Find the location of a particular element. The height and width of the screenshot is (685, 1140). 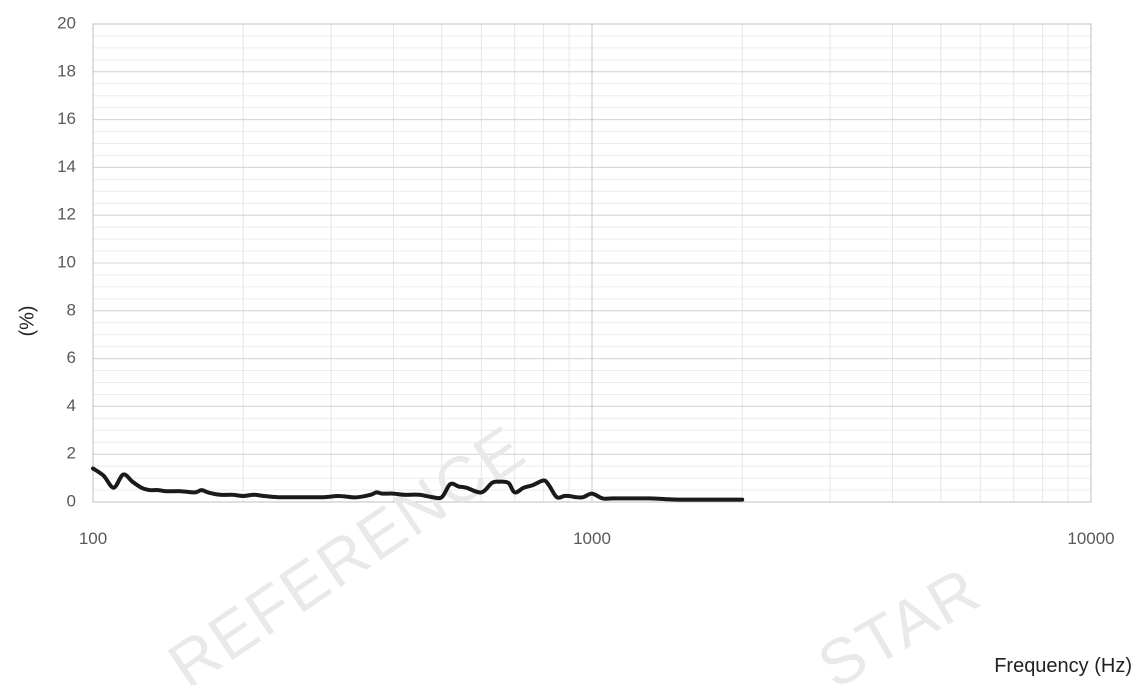

y-tick-label: 0 is located at coordinates (71, 500).